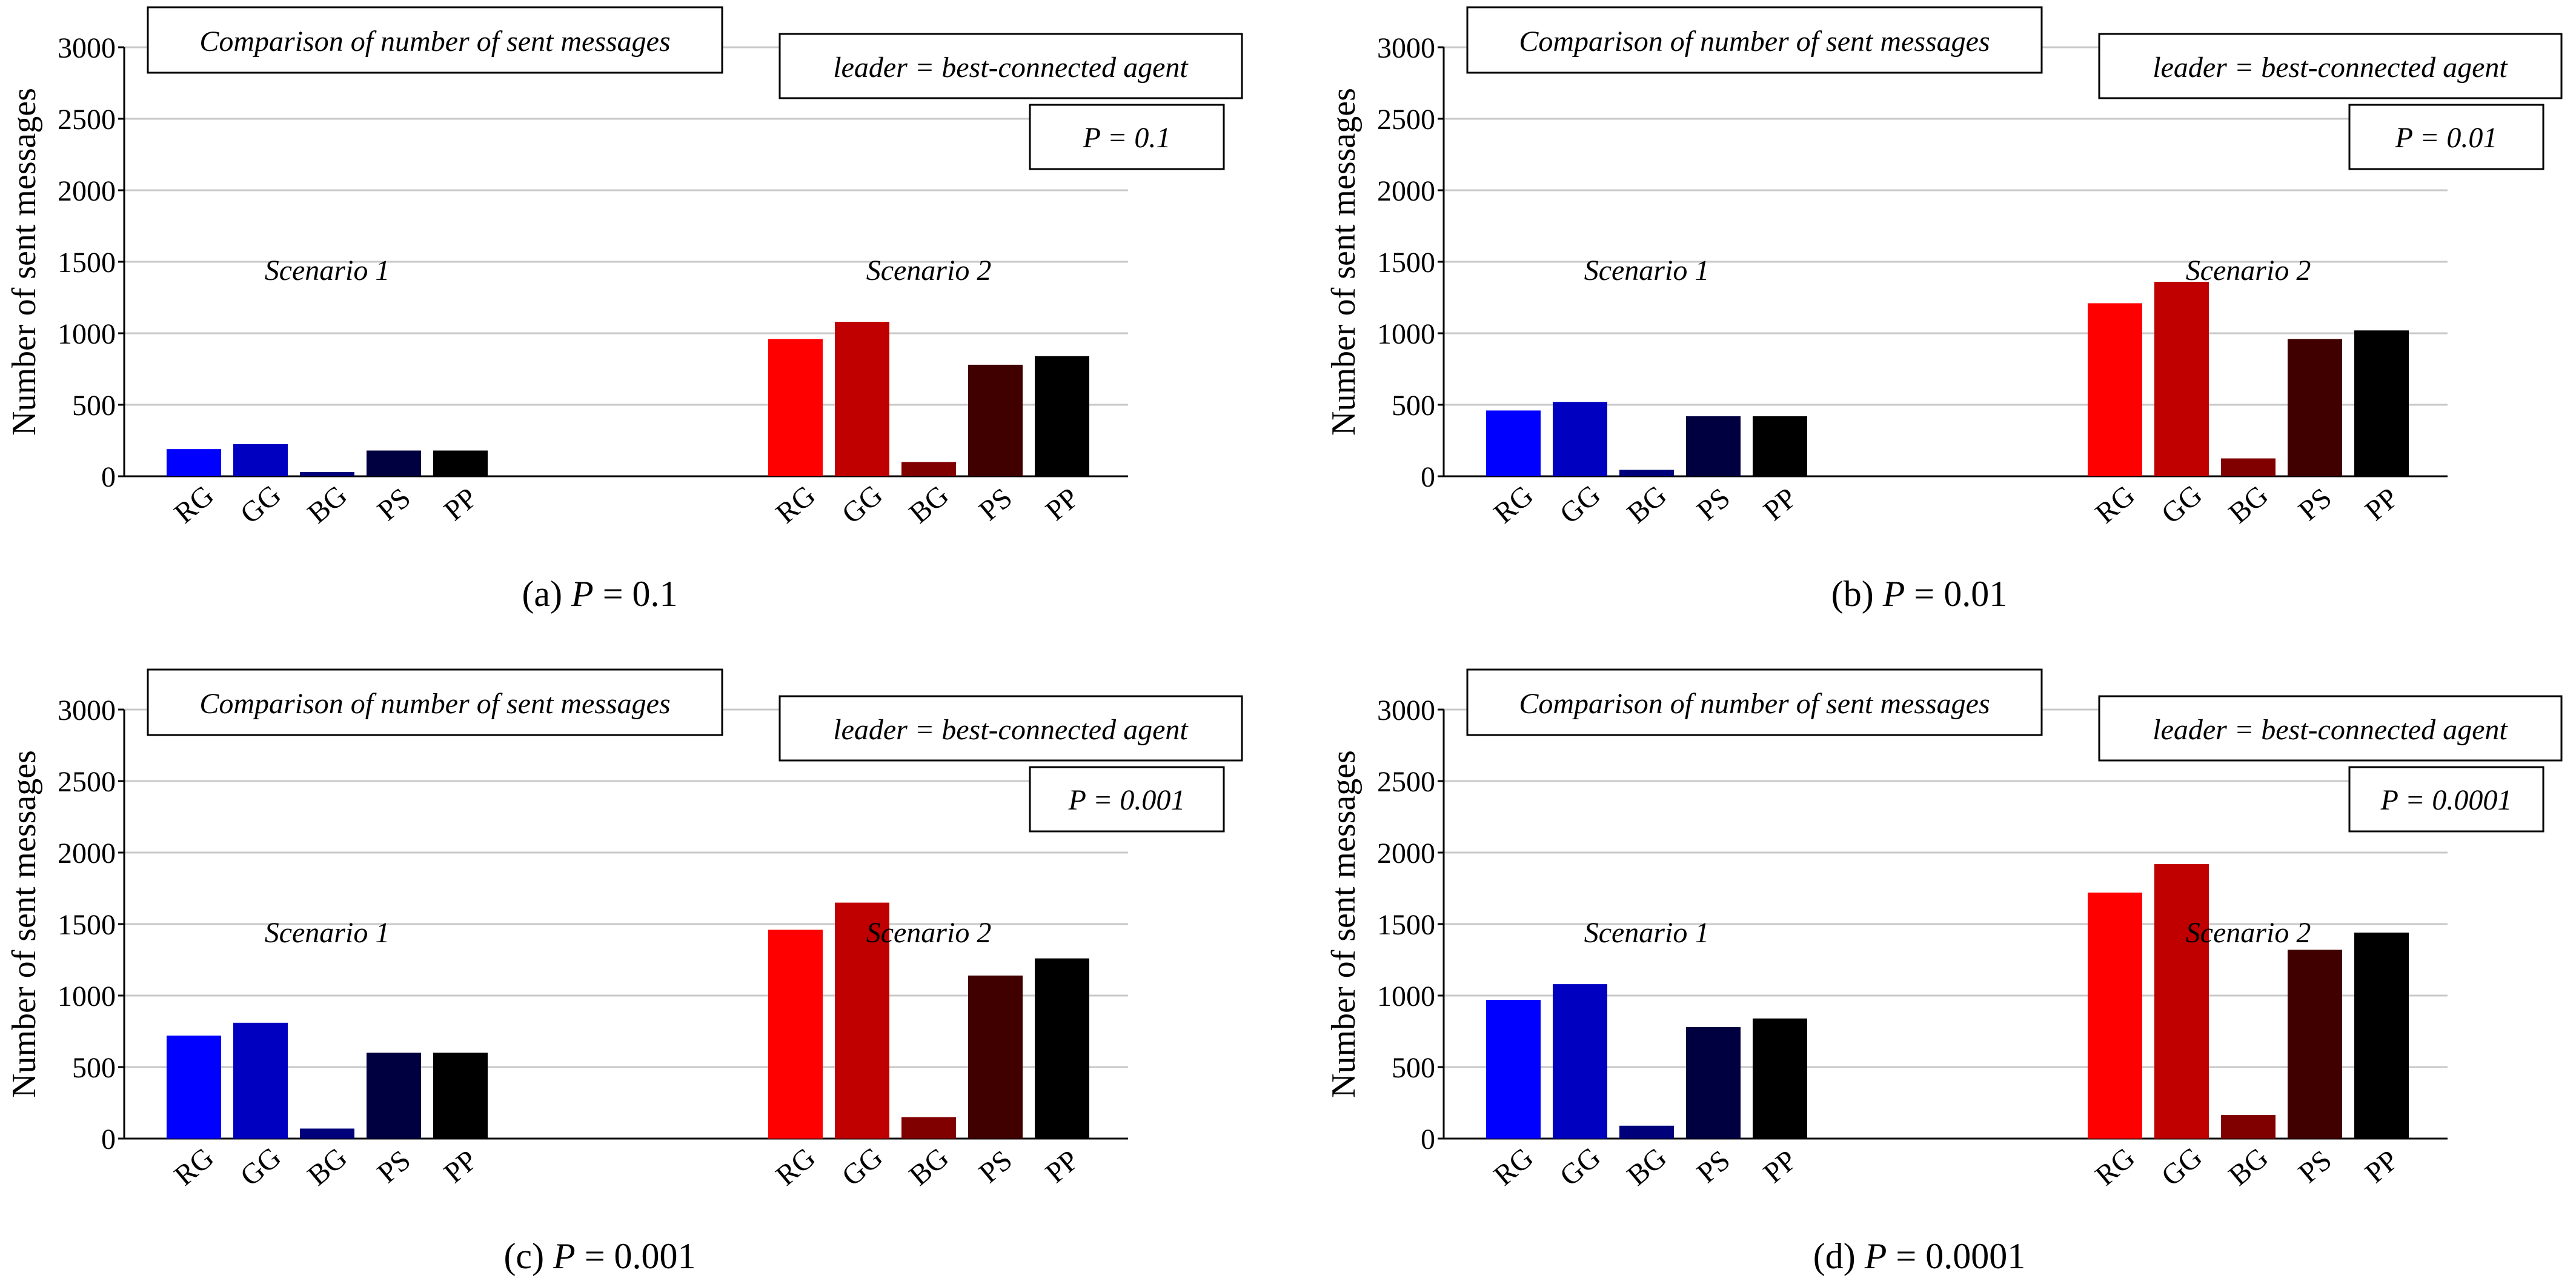 The image size is (2576, 1284). I want to click on caption-value: = 0.01, so click(1956, 594).